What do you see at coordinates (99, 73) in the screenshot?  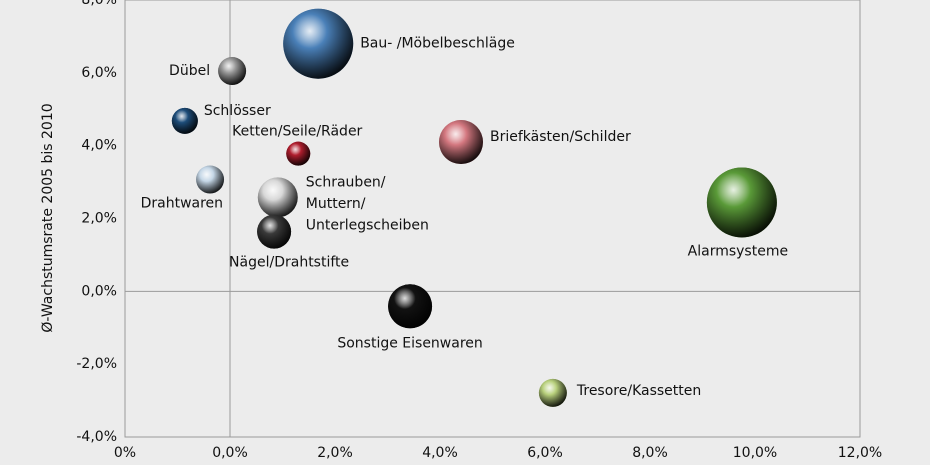 I see `y-tick-label: 6,0%` at bounding box center [99, 73].